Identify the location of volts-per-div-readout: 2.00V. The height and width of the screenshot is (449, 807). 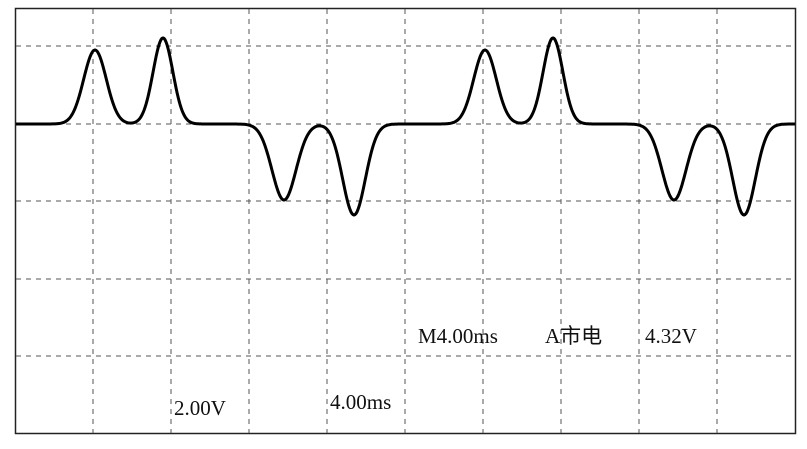
(200, 408).